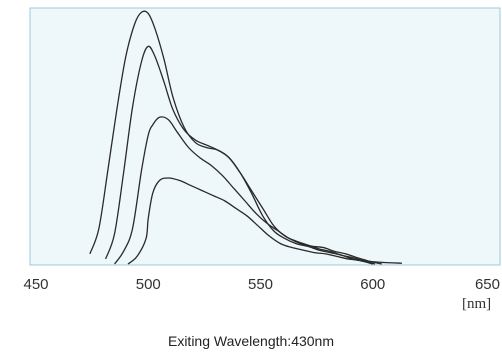  I want to click on x-axis-ticks: 450 500 550 600 650, so click(261, 284).